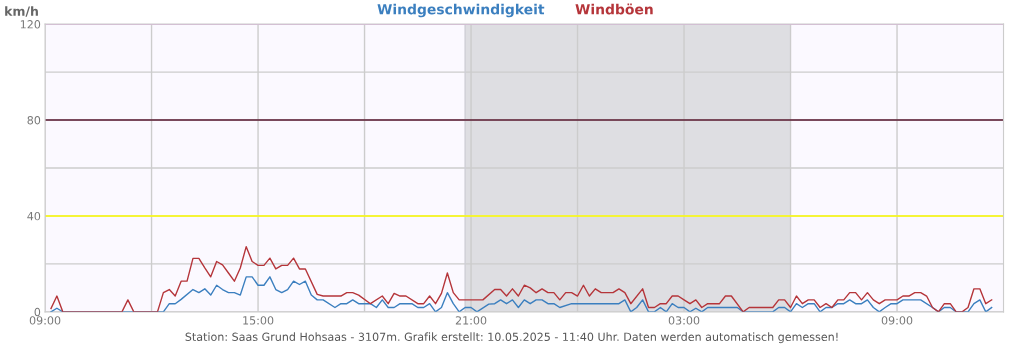 This screenshot has width=1024, height=350. Describe the element at coordinates (511, 338) in the screenshot. I see `text: Station: Saas Grund Hohsaas - 3107m. Grafik erstellt: 10.05.2025 - 11:40 Uhr. Daten werden automatisch gemessen!` at that location.